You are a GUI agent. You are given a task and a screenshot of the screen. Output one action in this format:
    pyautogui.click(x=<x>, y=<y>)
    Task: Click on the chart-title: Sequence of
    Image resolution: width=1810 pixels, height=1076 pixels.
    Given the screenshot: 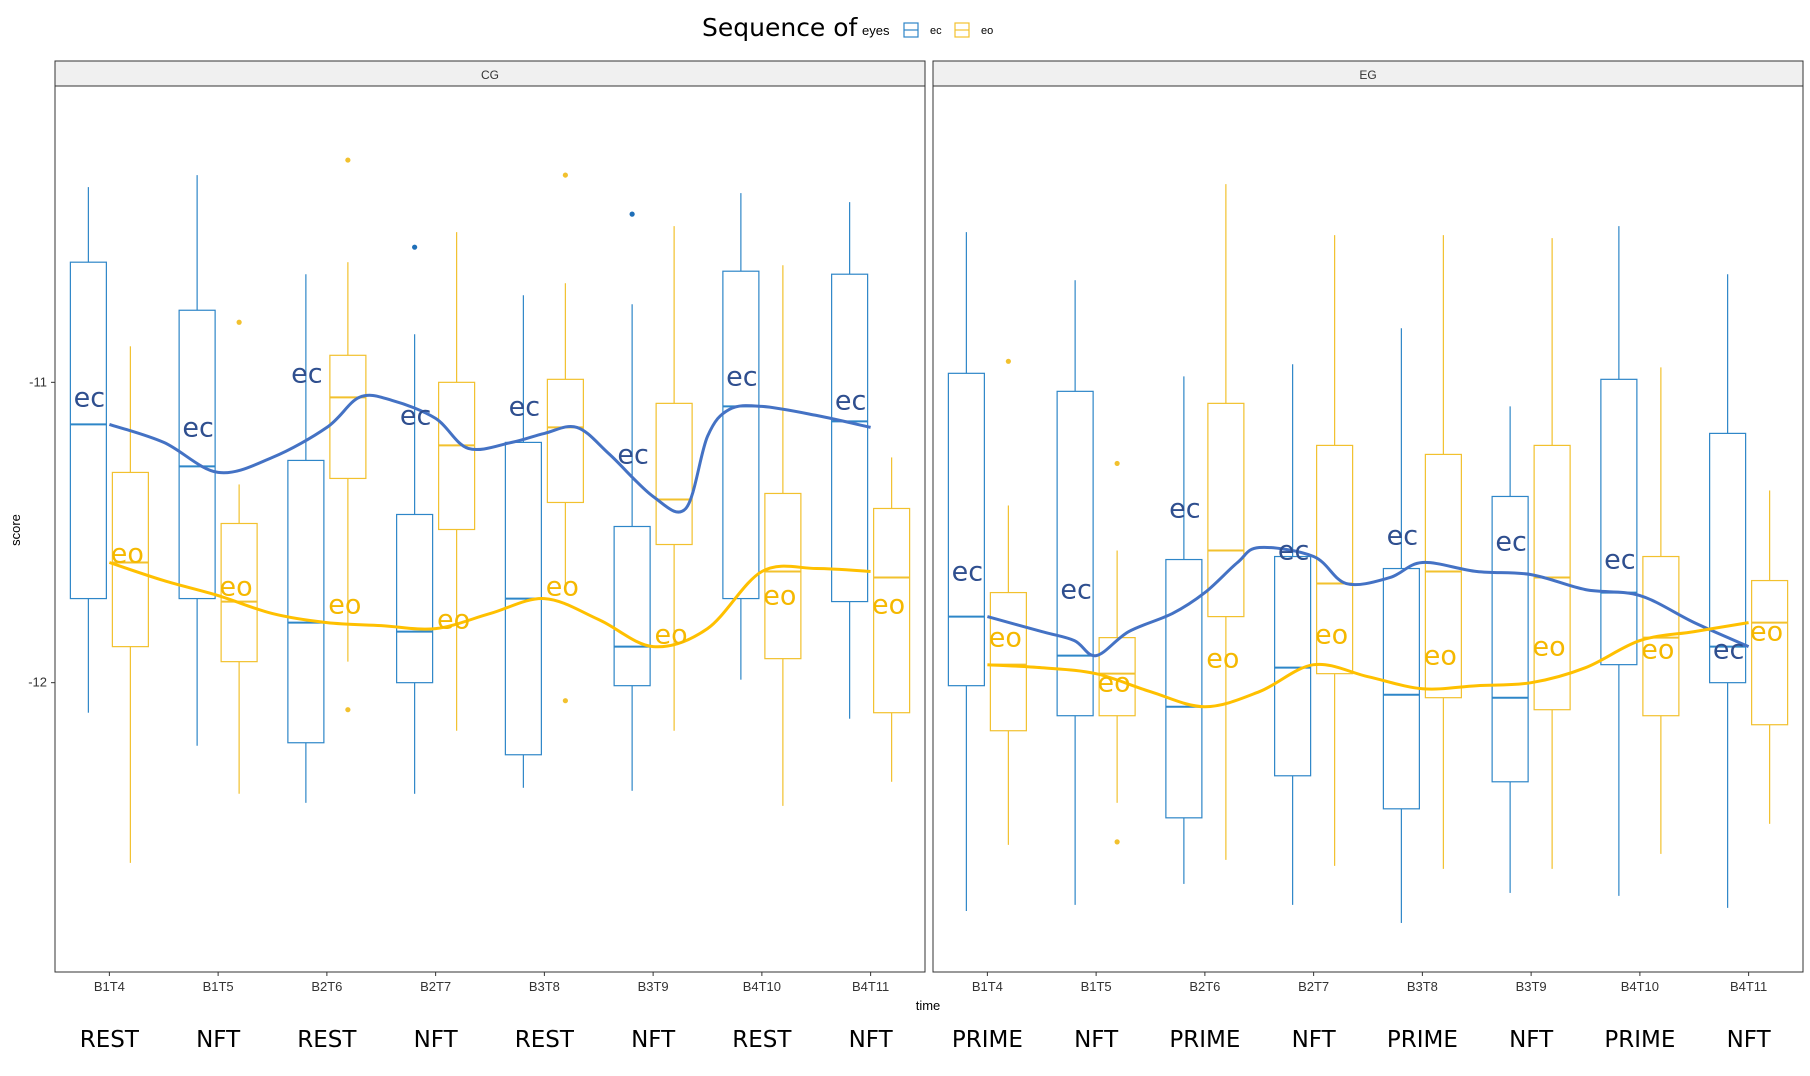 What is the action you would take?
    pyautogui.click(x=780, y=27)
    